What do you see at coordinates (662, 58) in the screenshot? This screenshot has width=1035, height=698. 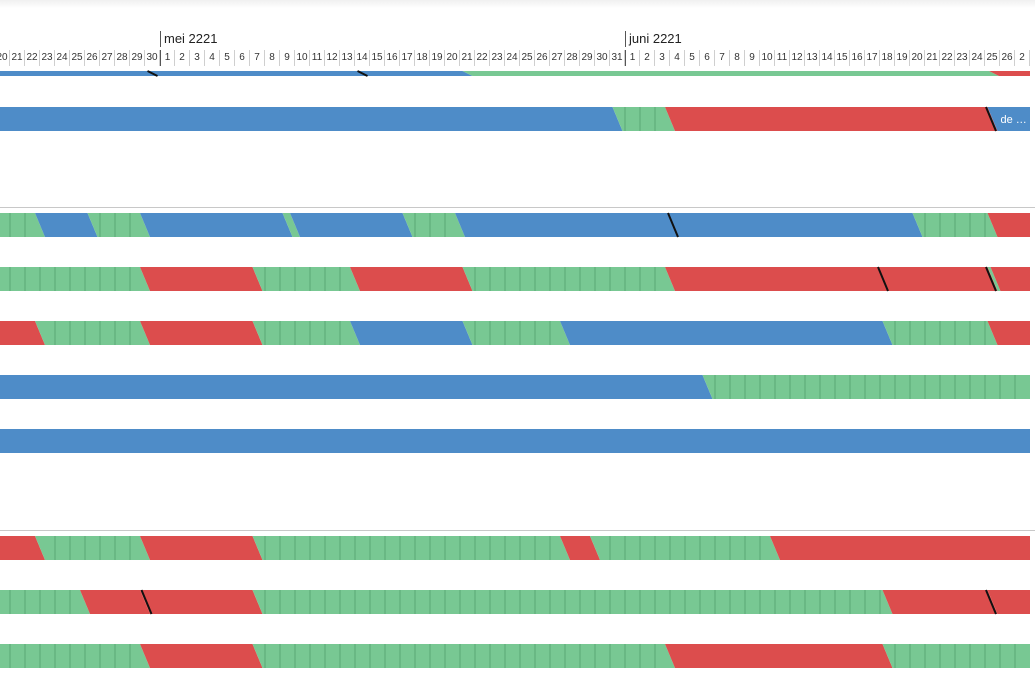 I see `day-cell: 3` at bounding box center [662, 58].